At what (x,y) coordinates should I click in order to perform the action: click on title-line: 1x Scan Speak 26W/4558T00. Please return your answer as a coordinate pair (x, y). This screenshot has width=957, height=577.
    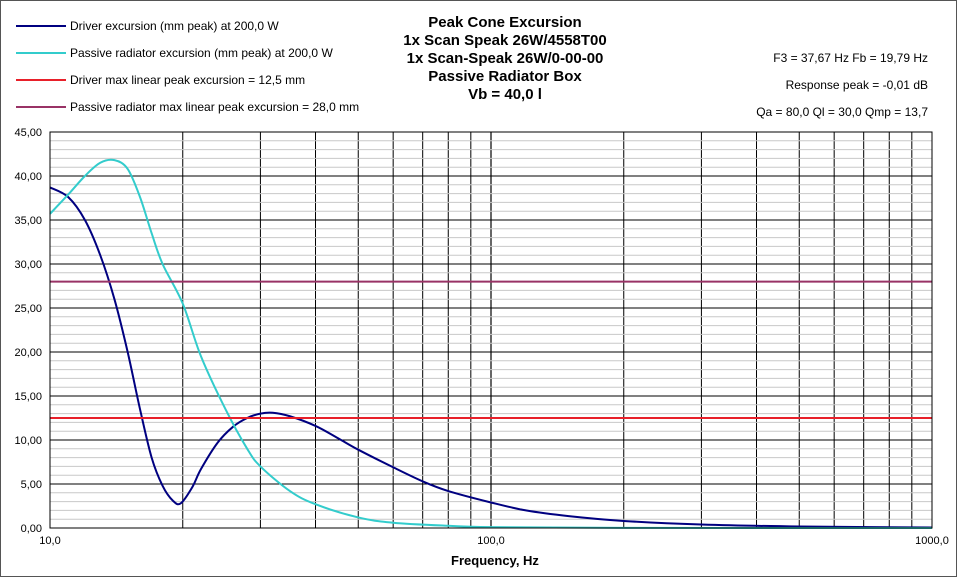
    Looking at the image, I should click on (504, 40).